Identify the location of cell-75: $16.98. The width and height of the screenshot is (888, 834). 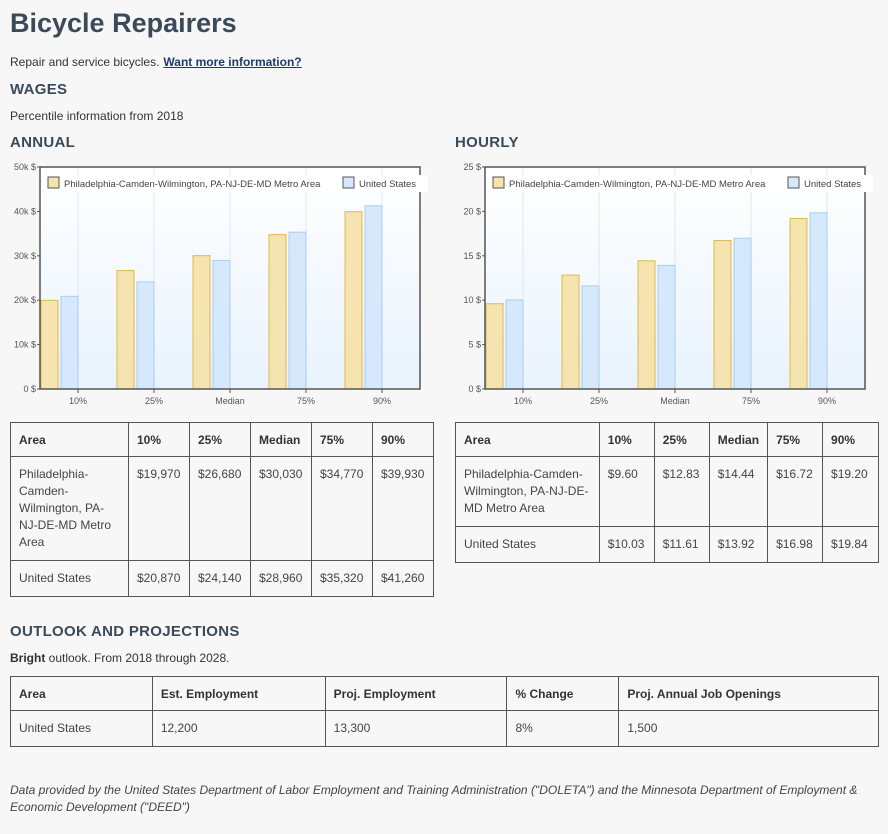
(795, 544).